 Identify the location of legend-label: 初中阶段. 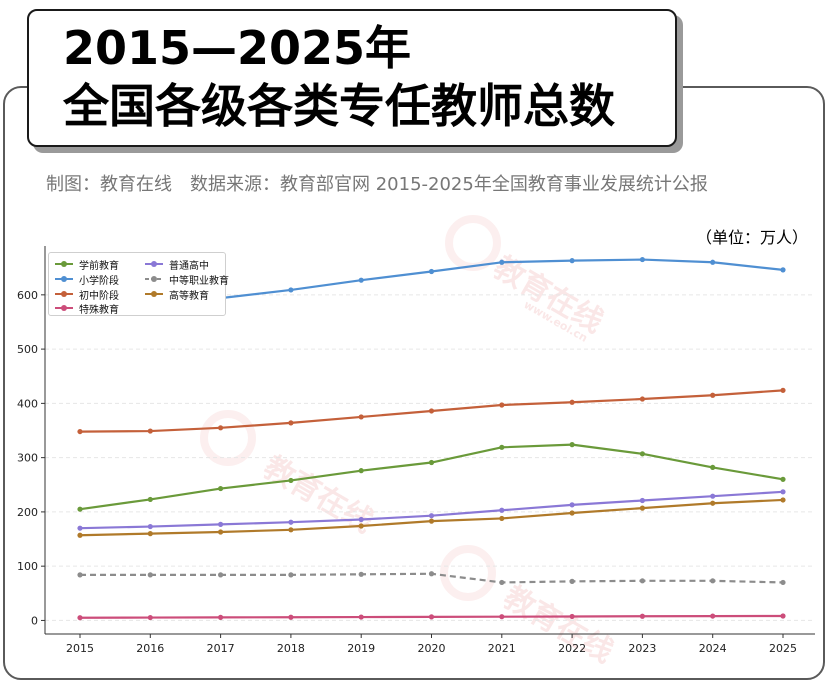
(99, 296).